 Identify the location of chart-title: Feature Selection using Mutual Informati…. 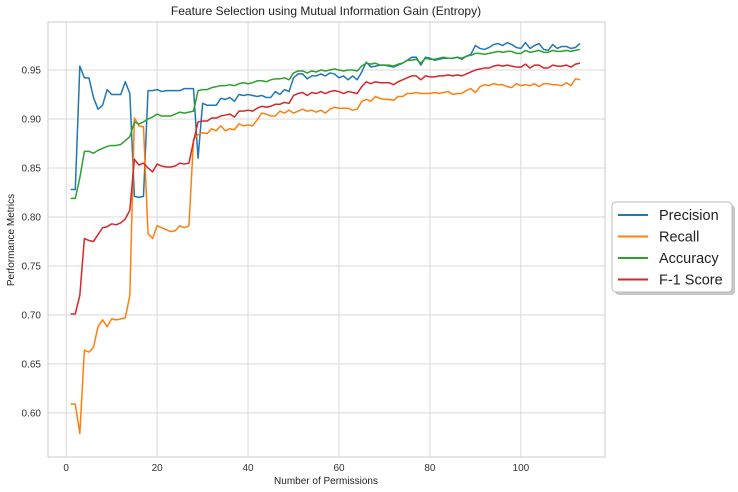
(326, 11).